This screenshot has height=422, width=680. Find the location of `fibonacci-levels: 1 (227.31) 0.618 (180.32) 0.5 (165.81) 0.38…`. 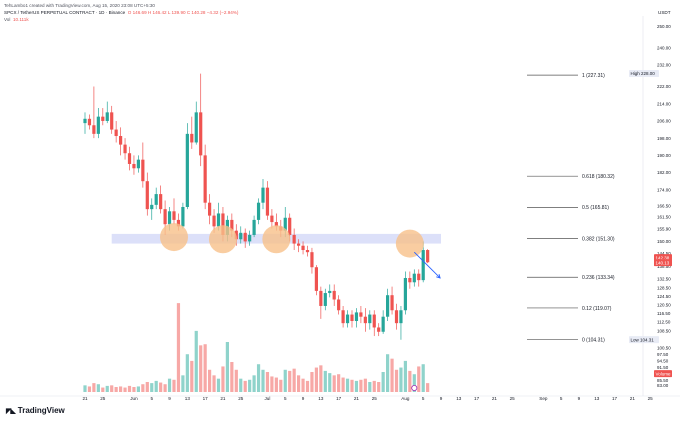

fibonacci-levels: 1 (227.31) 0.618 (180.32) 0.5 (165.81) 0.38… is located at coordinates (571, 208).